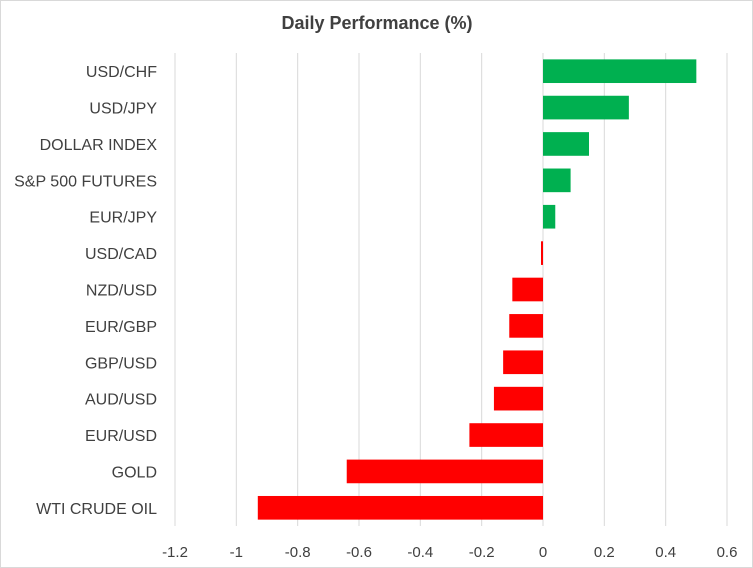 The width and height of the screenshot is (753, 568). Describe the element at coordinates (121, 436) in the screenshot. I see `category-label: EUR/USD` at that location.